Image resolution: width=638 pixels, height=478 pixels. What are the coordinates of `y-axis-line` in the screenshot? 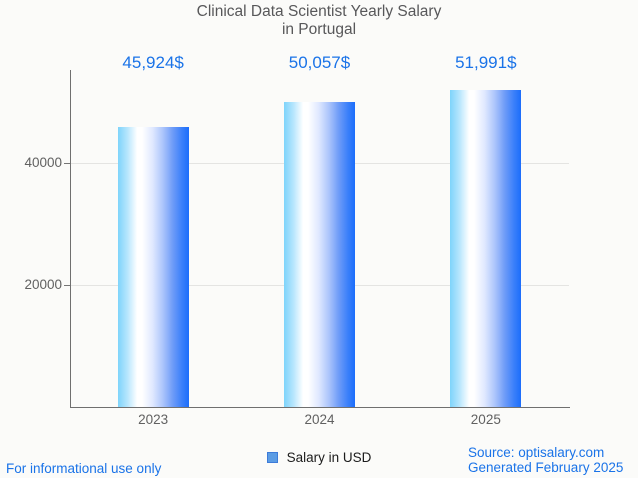 It's located at (70, 239).